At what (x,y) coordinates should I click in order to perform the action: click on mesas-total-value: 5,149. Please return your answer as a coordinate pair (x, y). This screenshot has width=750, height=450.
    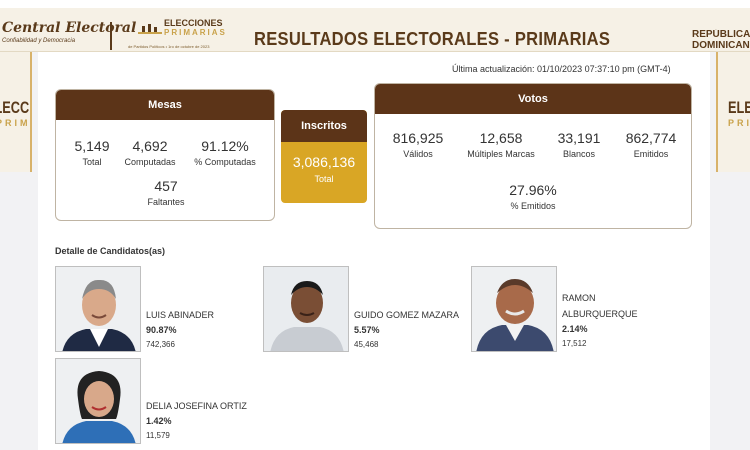
    Looking at the image, I should click on (92, 146).